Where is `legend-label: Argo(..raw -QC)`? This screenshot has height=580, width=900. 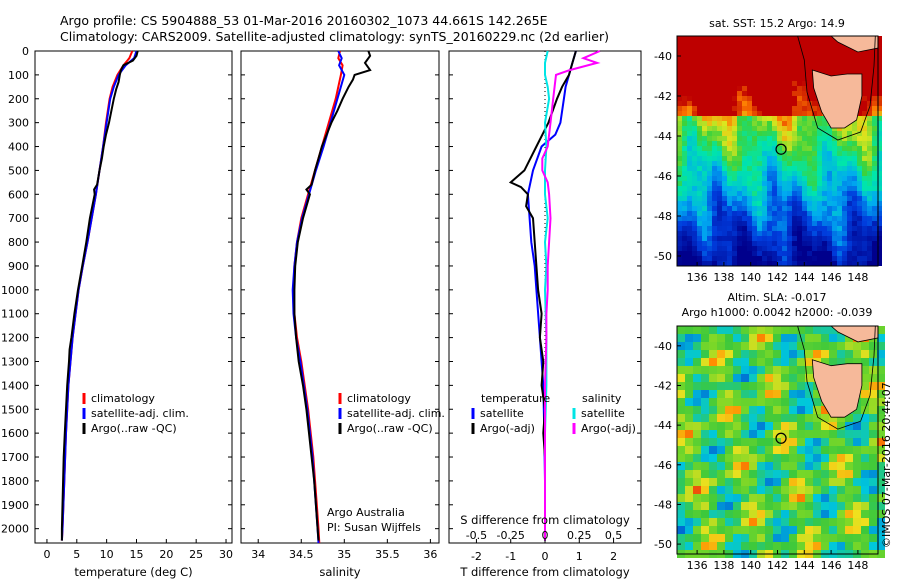 legend-label: Argo(..raw -QC) is located at coordinates (134, 428).